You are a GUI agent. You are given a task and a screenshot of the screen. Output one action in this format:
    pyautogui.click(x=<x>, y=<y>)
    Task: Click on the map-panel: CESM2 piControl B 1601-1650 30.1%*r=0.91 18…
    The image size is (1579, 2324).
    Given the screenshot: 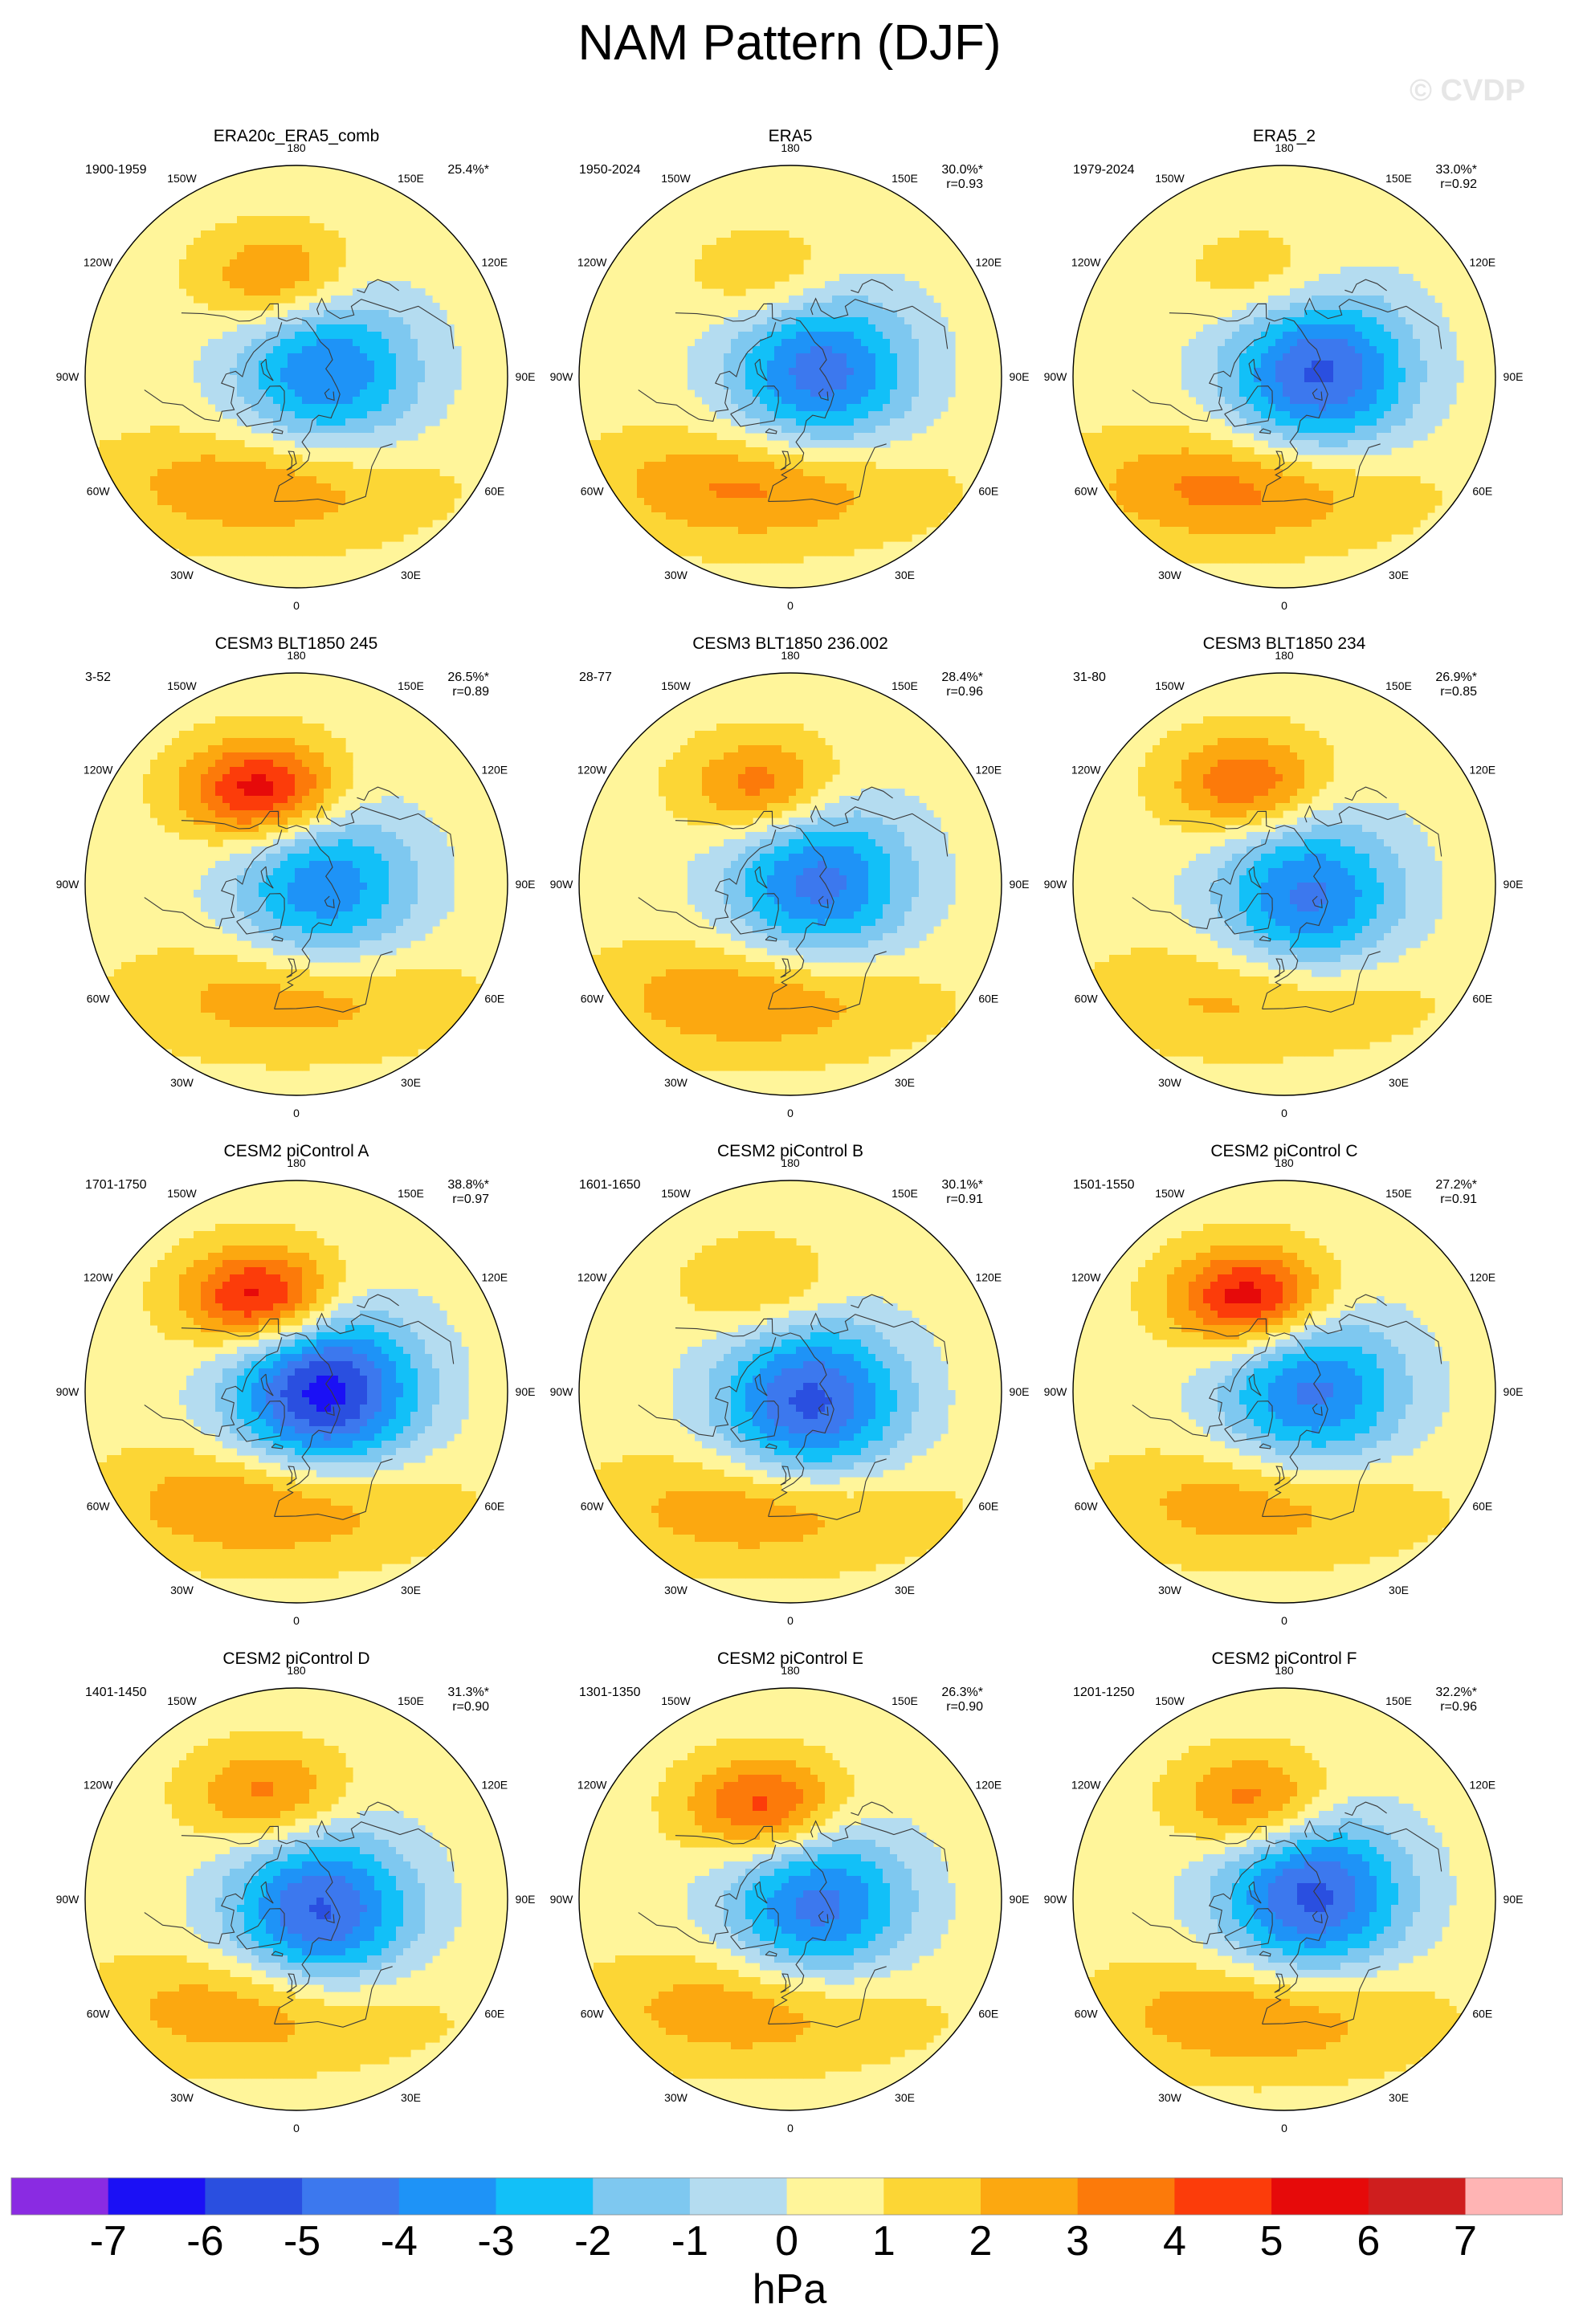 What is the action you would take?
    pyautogui.click(x=790, y=1385)
    